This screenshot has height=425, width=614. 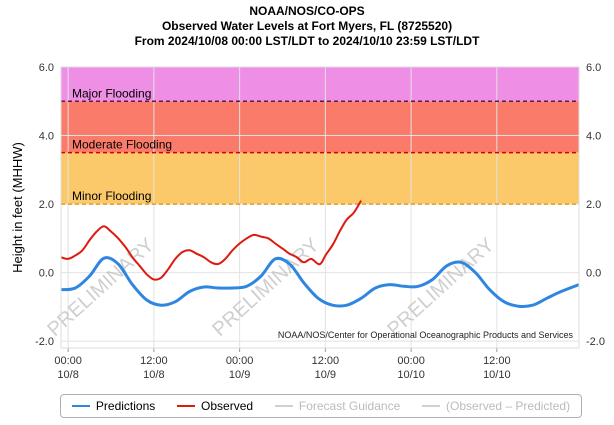 What do you see at coordinates (46, 205) in the screenshot?
I see `y-tick-label-left: 2.0` at bounding box center [46, 205].